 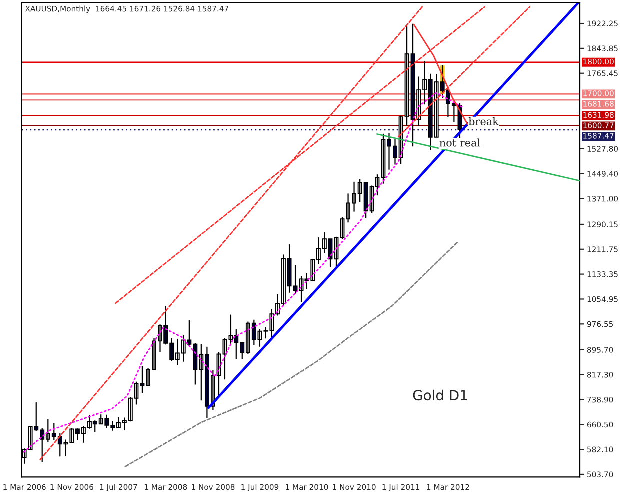 I want to click on annotation: break, so click(x=483, y=121).